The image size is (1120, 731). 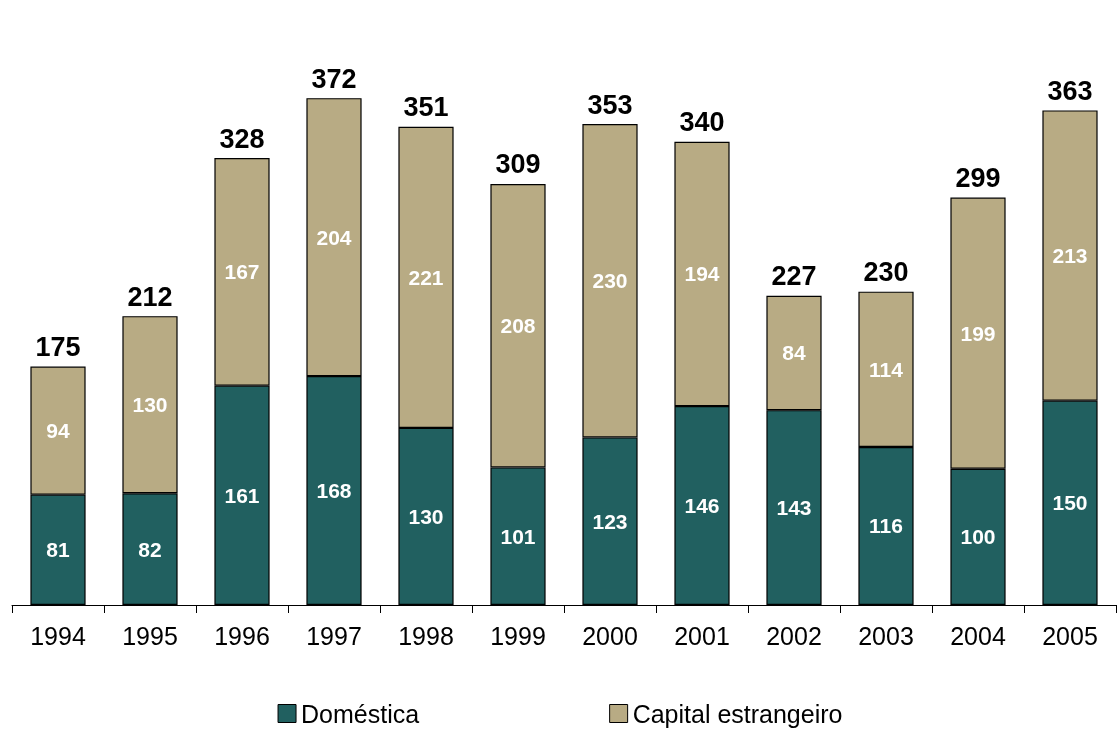 I want to click on data-label: 194, so click(x=702, y=274).